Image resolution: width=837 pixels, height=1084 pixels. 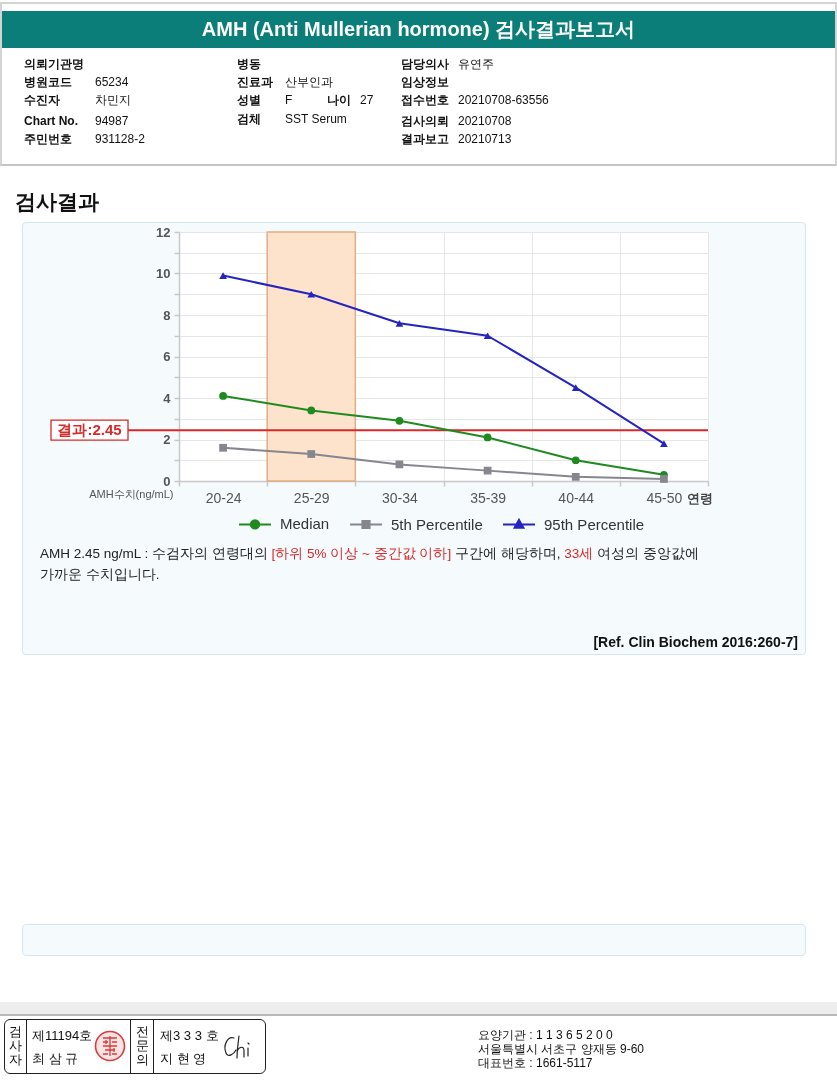 I want to click on y-tick-label: 10, so click(x=163, y=273).